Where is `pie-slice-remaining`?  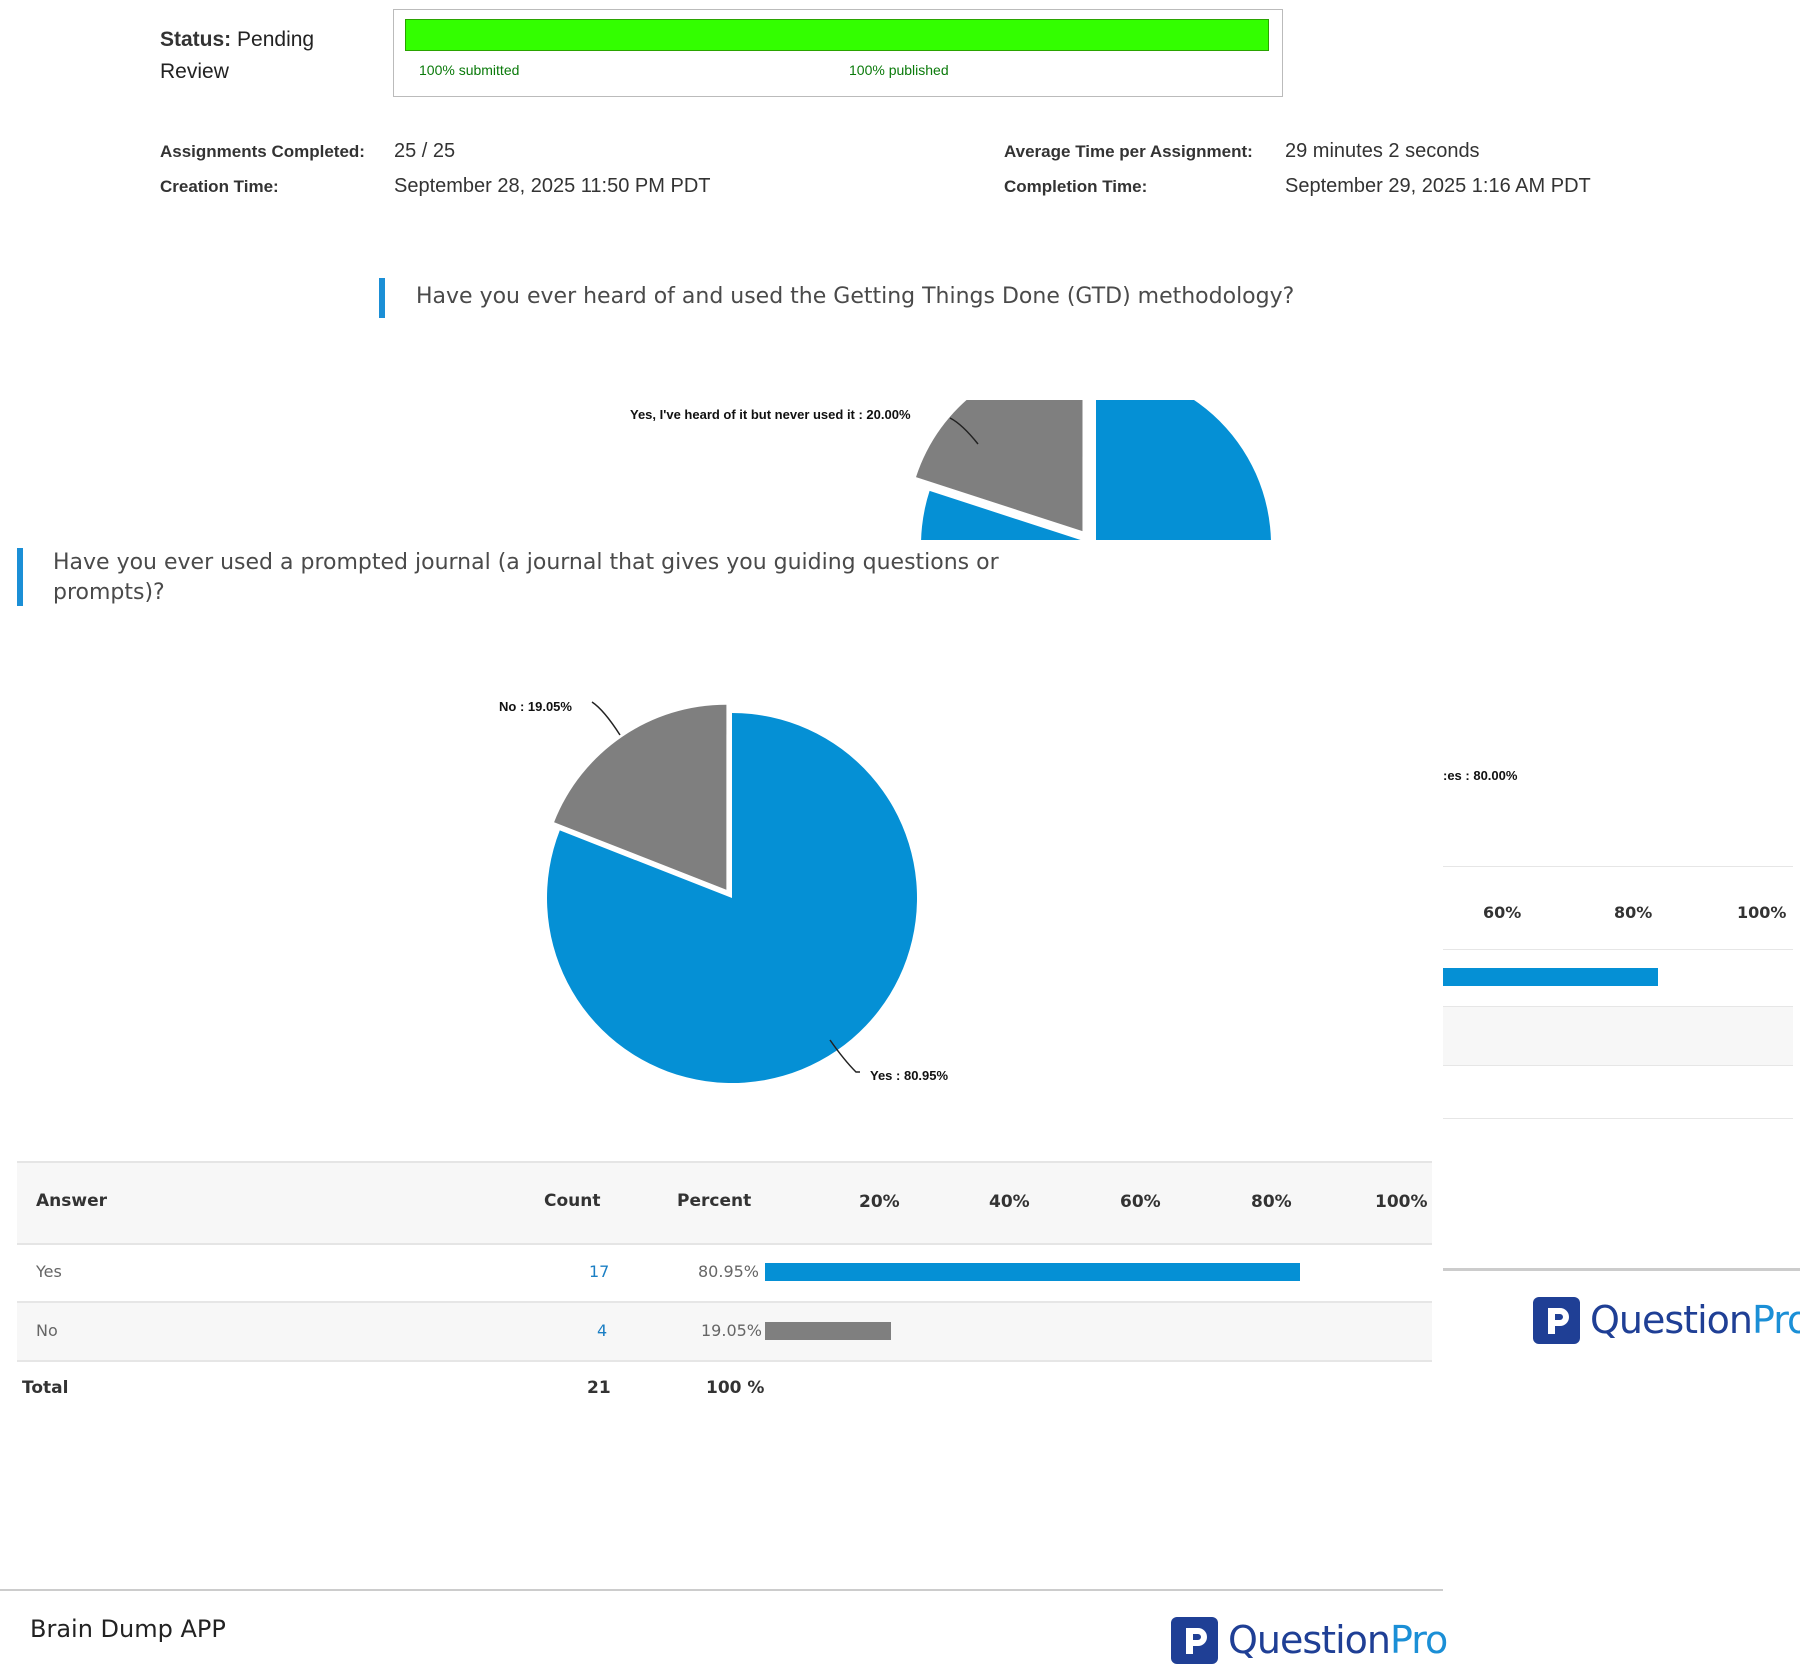
pie-slice-remaining is located at coordinates (1096, 470).